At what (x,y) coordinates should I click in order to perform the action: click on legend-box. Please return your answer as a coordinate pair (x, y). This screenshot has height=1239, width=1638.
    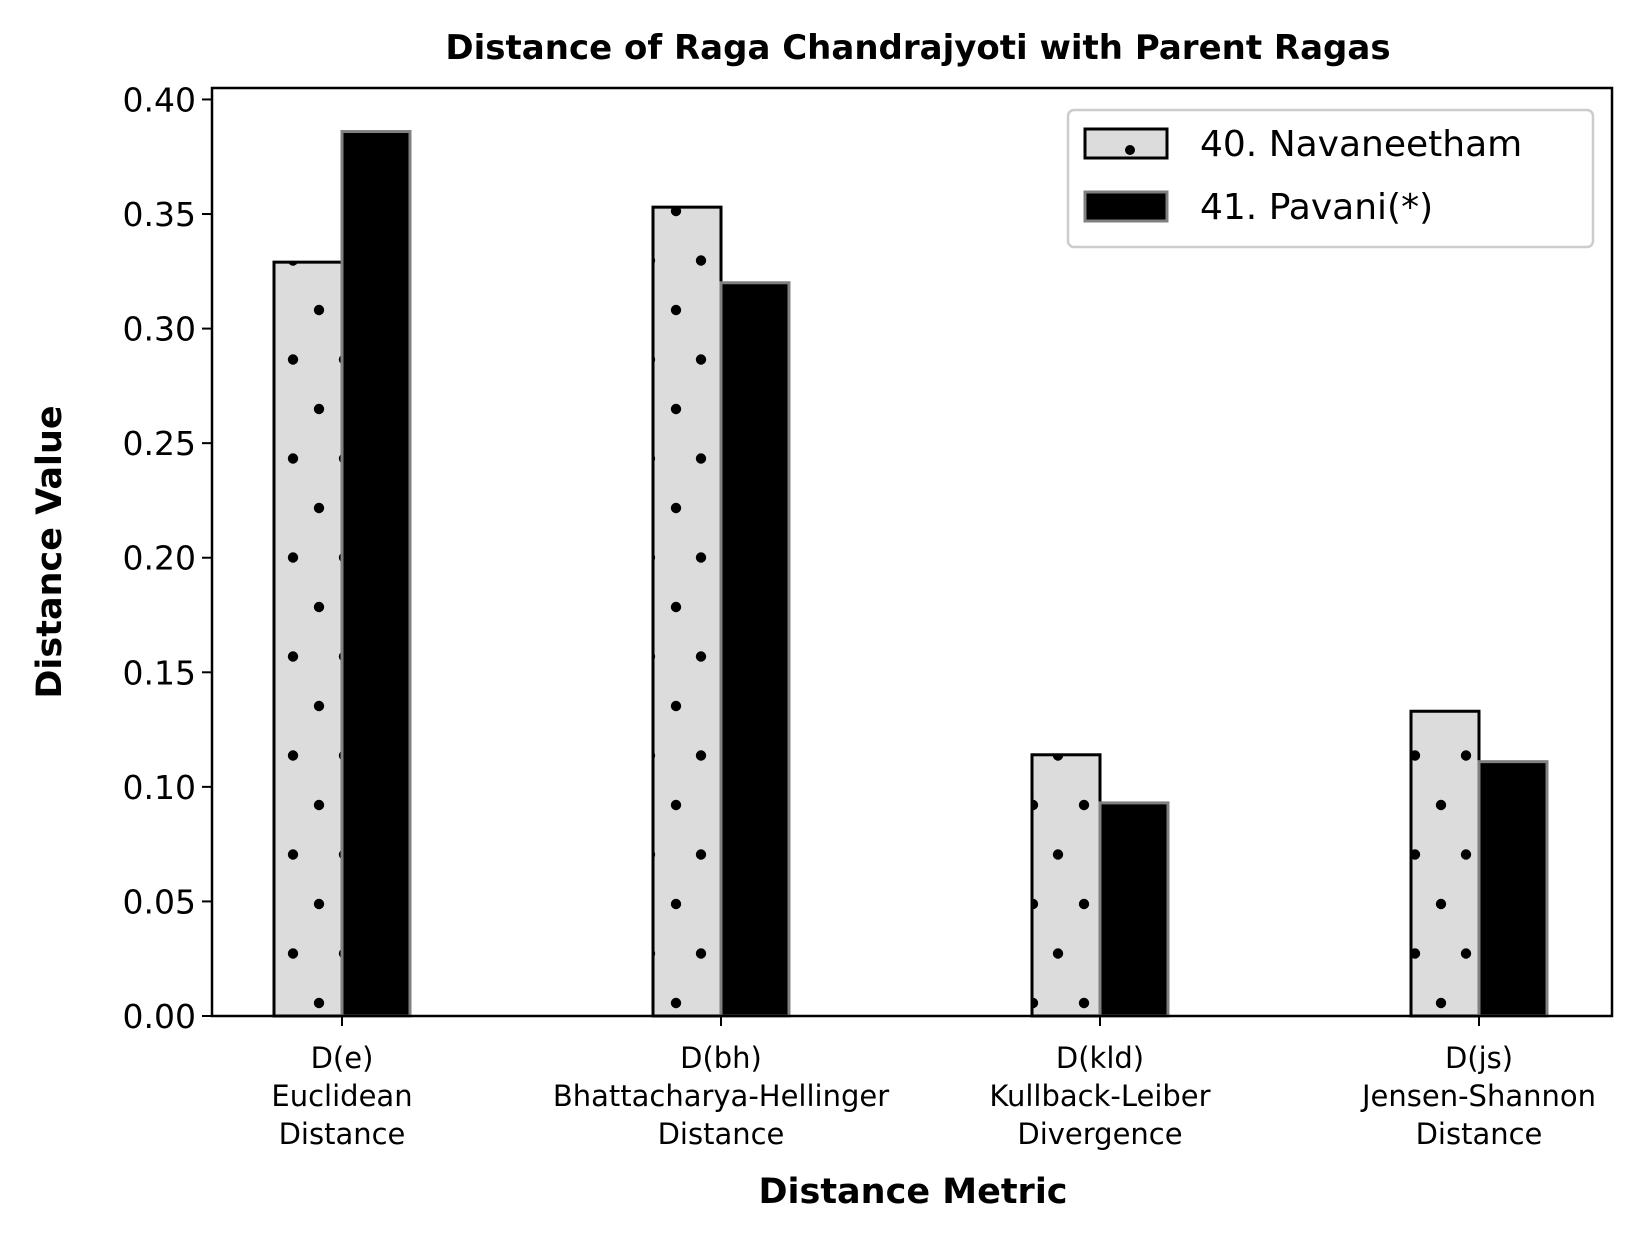
    Looking at the image, I should click on (1330, 178).